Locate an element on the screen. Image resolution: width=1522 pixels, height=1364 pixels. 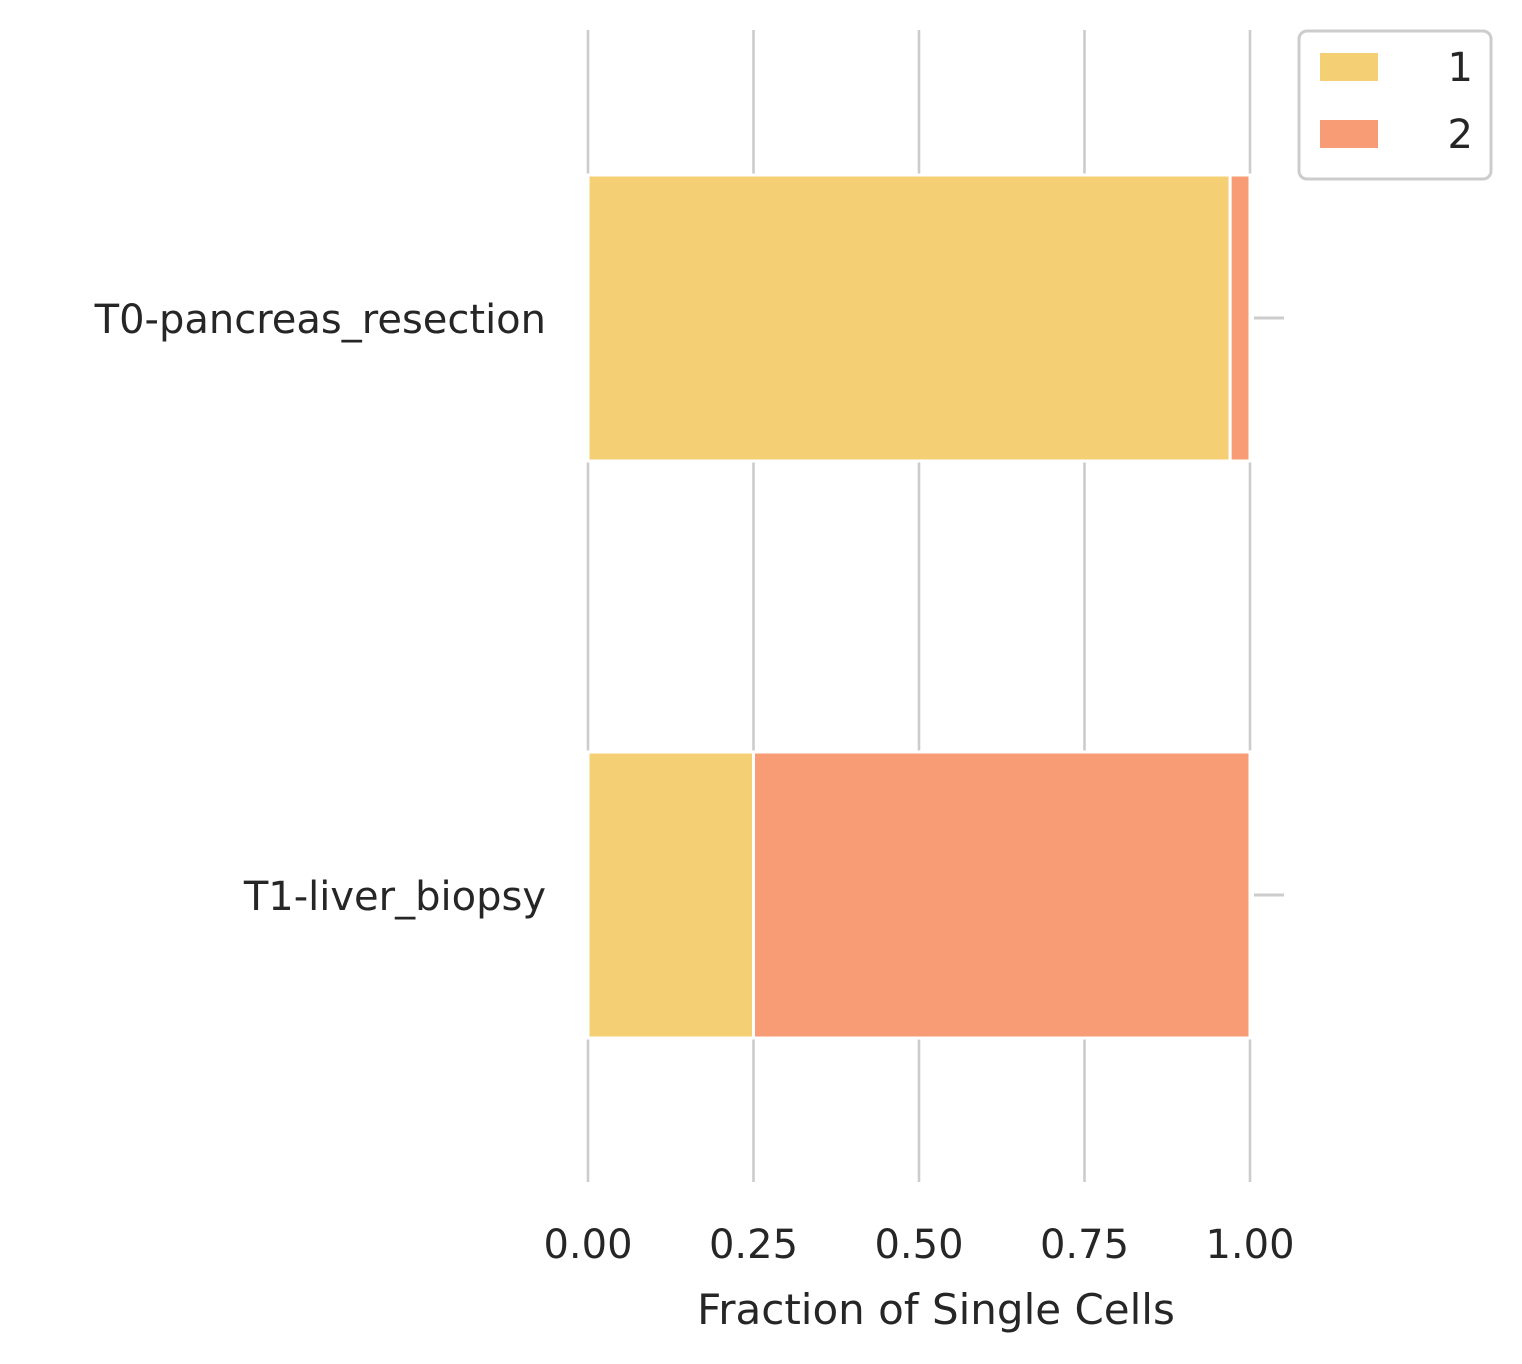
legend-label-1: 1 is located at coordinates (1460, 68).